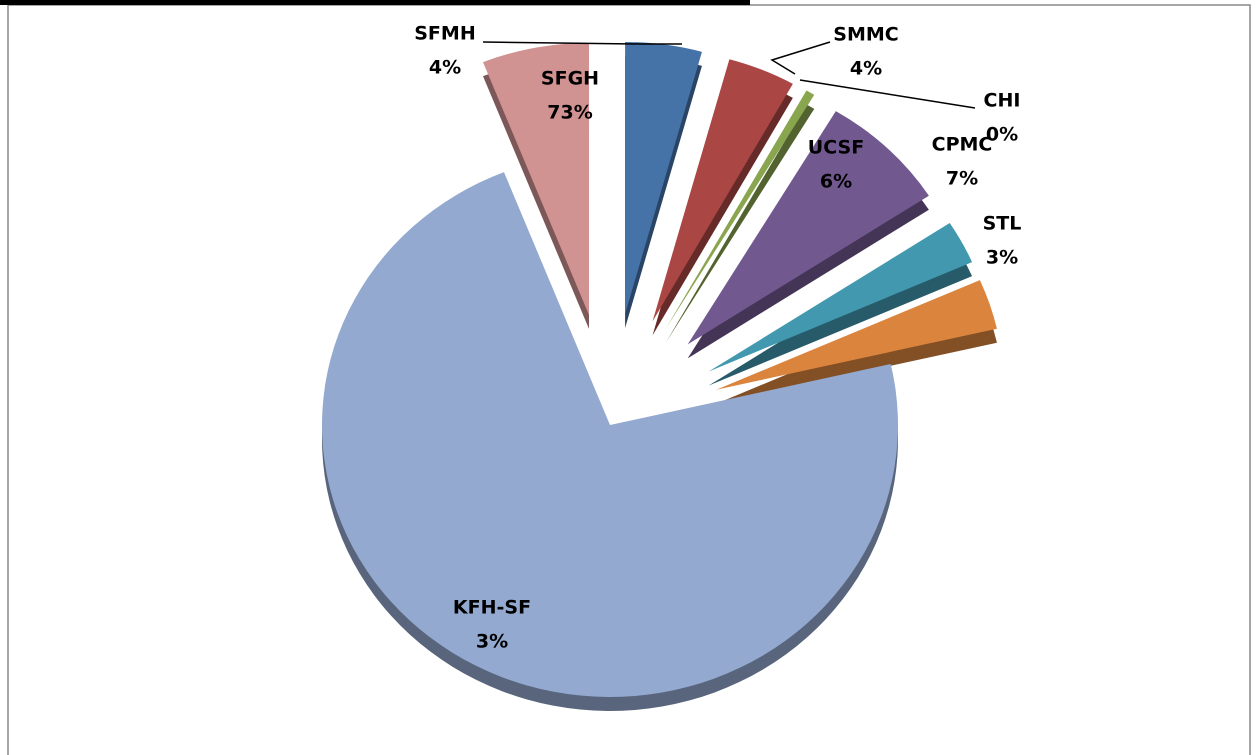 The image size is (1257, 755). Describe the element at coordinates (836, 182) in the screenshot. I see `slice-value-label: 6%` at that location.